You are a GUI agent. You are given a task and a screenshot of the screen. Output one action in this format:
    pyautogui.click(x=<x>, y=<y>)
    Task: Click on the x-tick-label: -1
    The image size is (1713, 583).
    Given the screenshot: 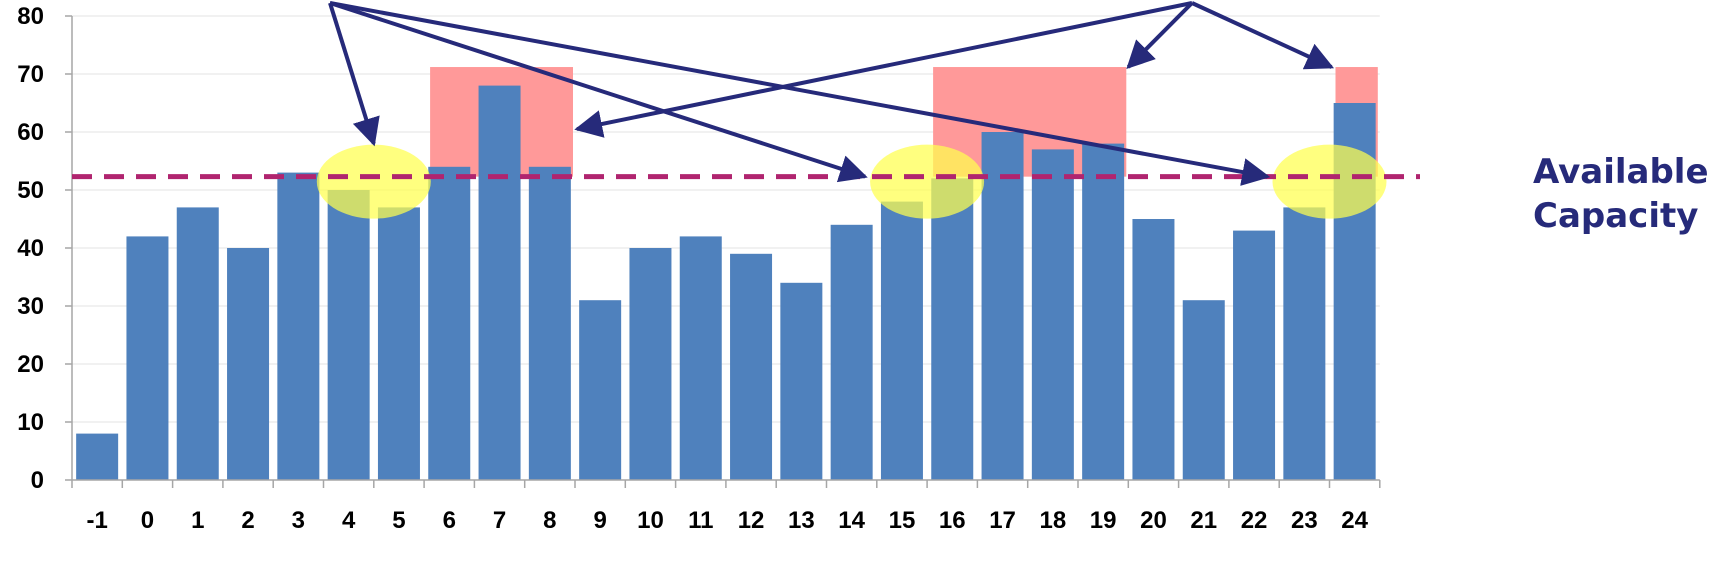 What is the action you would take?
    pyautogui.click(x=96, y=520)
    